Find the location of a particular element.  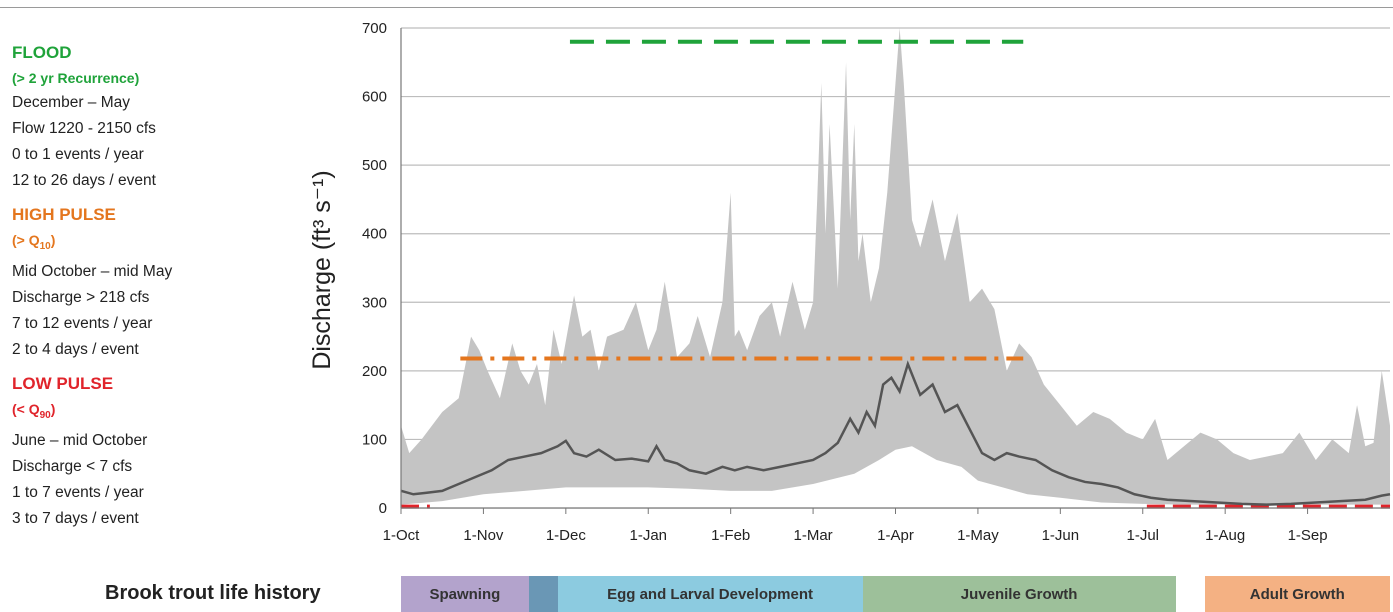

flood-subtitle: (> 2 yr Recurrence) is located at coordinates (76, 78).